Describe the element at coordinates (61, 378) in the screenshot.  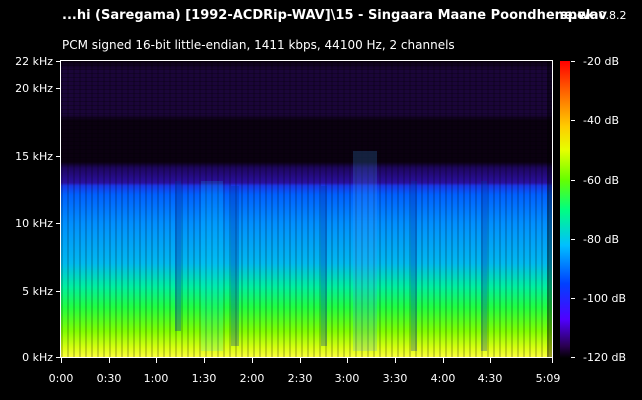
I see `time-tick-label: 0:00` at that location.